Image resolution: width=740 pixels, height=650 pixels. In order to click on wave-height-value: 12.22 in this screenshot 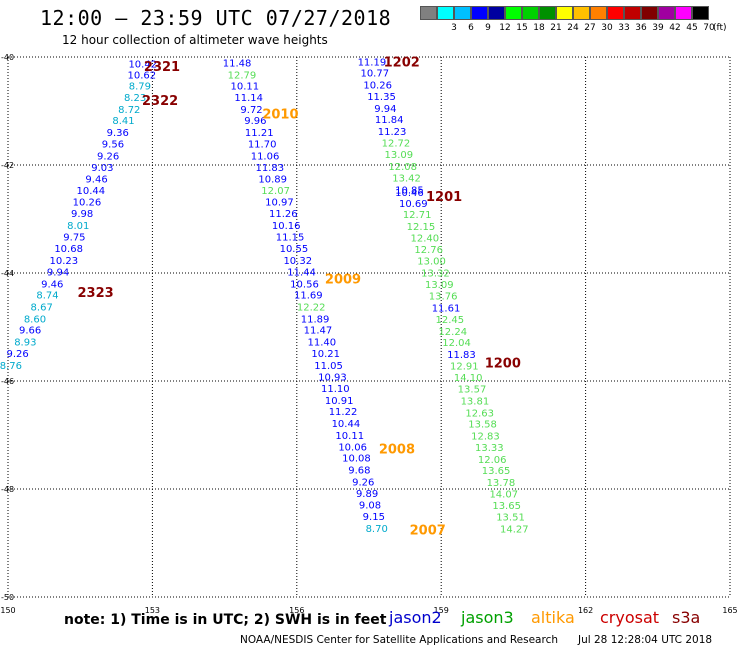, I will do `click(311, 307)`.